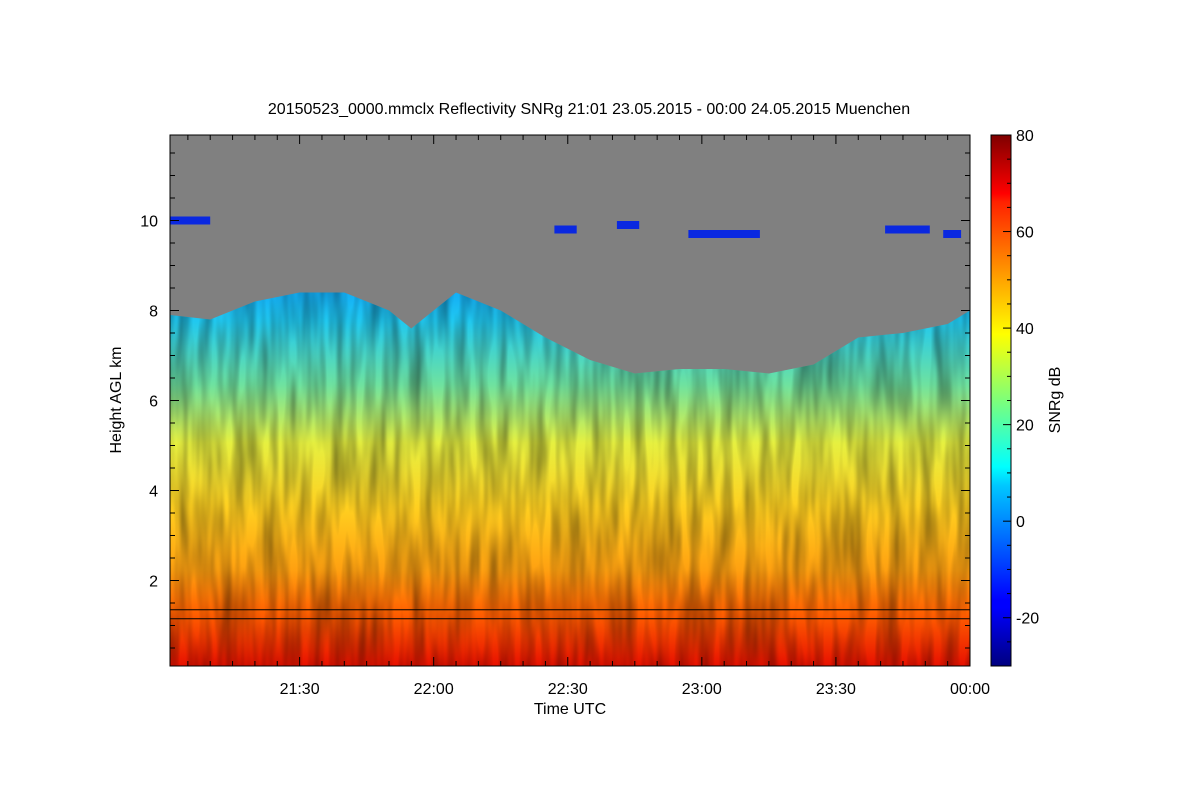  I want to click on x-tick-label: 23:30, so click(836, 689).